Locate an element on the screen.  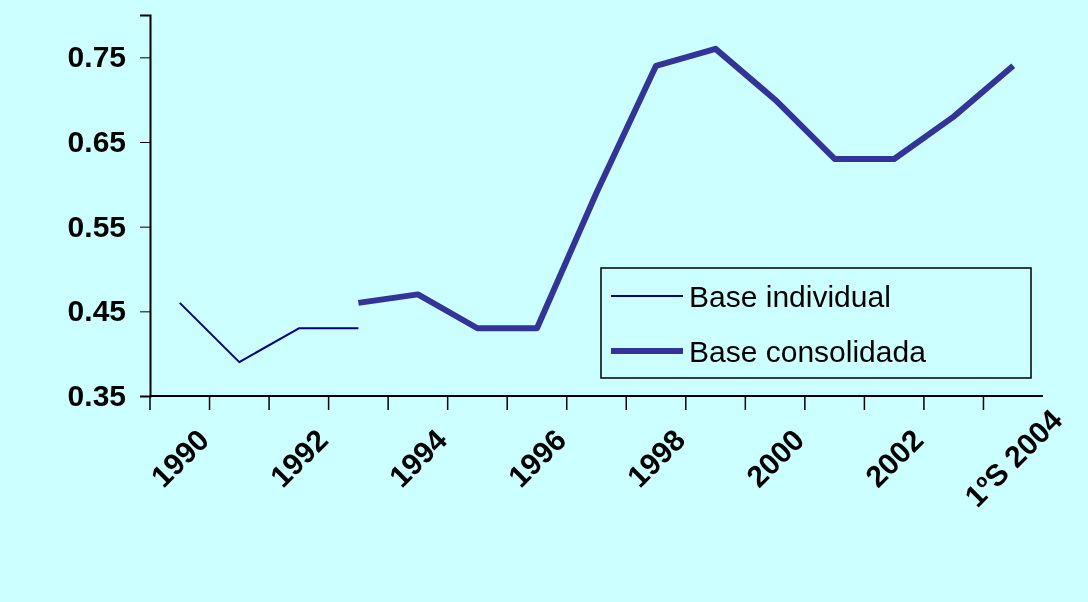
y-tick-label: 0.55 is located at coordinates (96, 226).